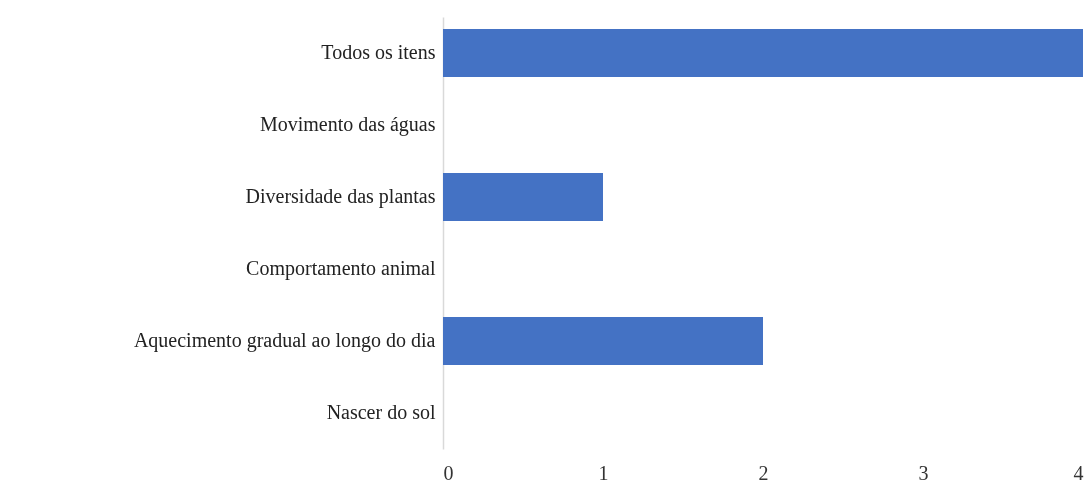 The image size is (1091, 491). What do you see at coordinates (347, 124) in the screenshot?
I see `y-tick-label: Movimento das águas` at bounding box center [347, 124].